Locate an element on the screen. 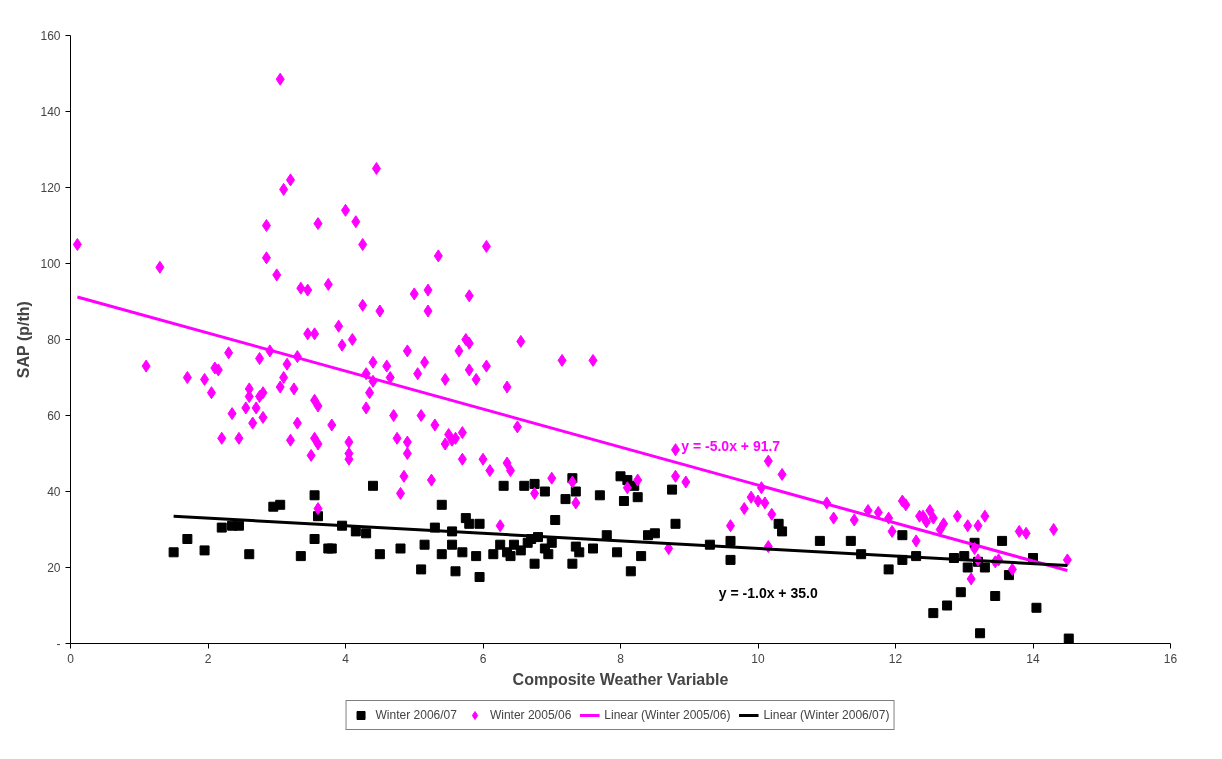  y-tick-label: 40 is located at coordinates (54, 492).